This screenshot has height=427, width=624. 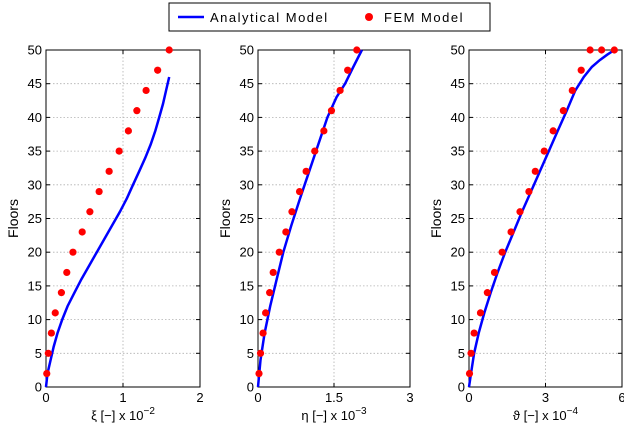 I want to click on legend-fem-swatch, so click(x=369, y=17).